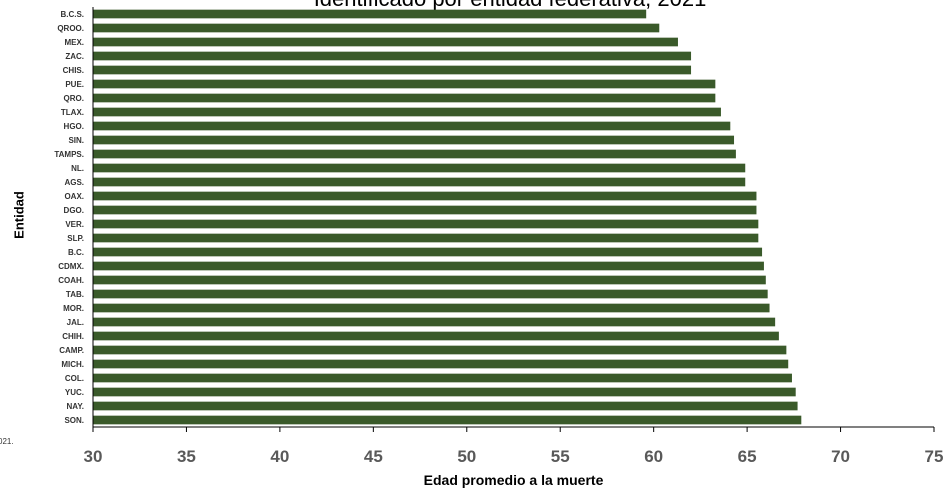  Describe the element at coordinates (428, 266) in the screenshot. I see `bar-cdmx` at that location.